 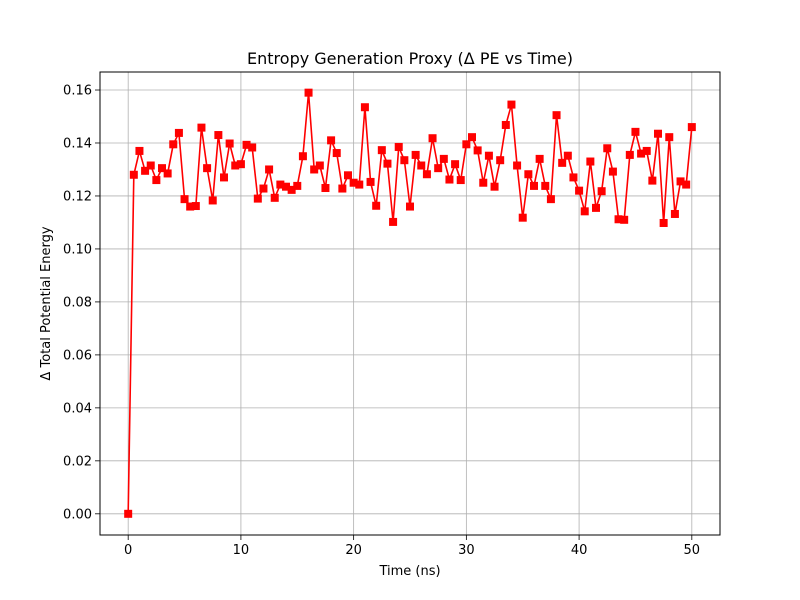 What do you see at coordinates (77, 249) in the screenshot?
I see `y-tick-label: 0.10` at bounding box center [77, 249].